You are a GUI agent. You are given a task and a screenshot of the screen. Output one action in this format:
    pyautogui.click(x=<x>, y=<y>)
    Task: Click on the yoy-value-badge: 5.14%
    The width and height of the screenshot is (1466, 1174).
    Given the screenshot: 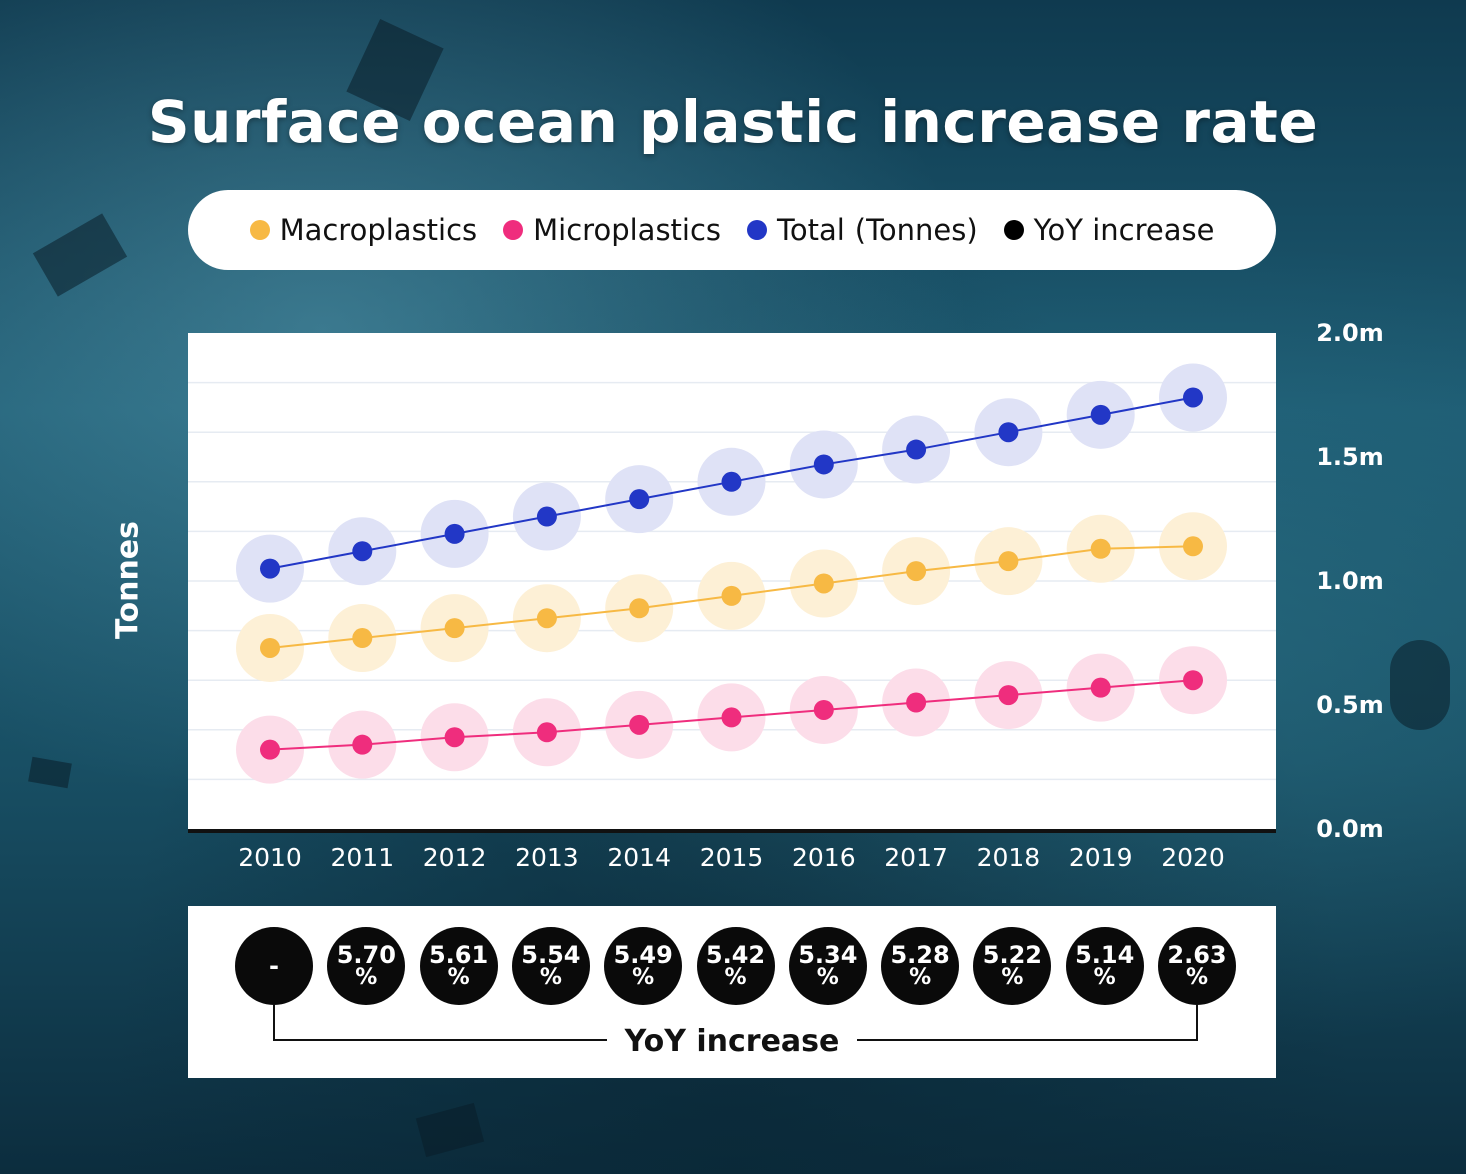 What is the action you would take?
    pyautogui.click(x=1104, y=966)
    